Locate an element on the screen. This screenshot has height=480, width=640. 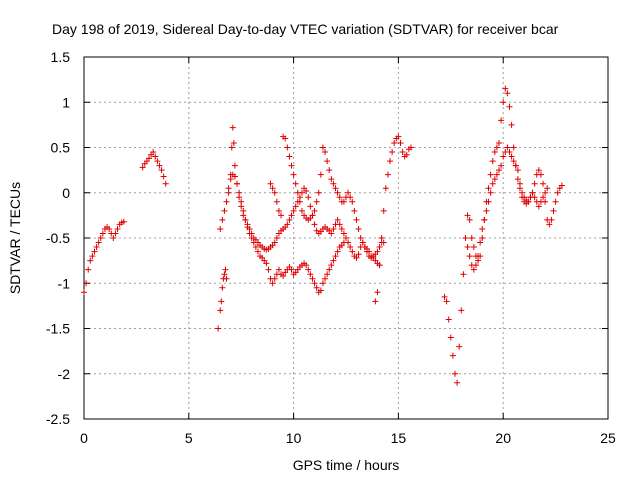
x-tick-label: 5 is located at coordinates (189, 438).